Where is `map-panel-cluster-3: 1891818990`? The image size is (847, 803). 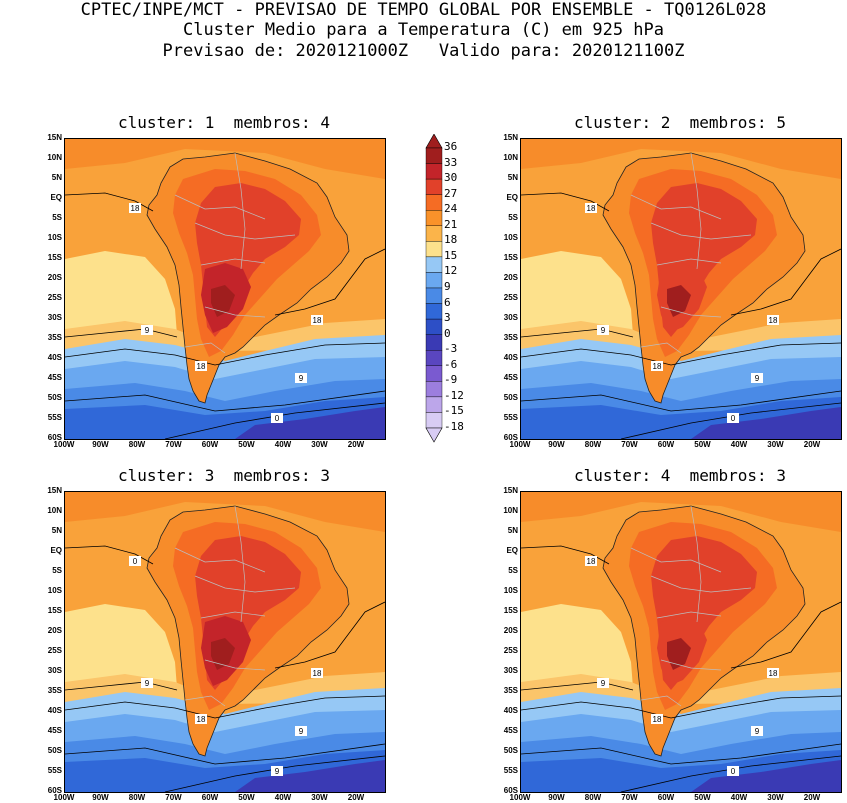
map-panel-cluster-3: 1891818990 is located at coordinates (225, 642).